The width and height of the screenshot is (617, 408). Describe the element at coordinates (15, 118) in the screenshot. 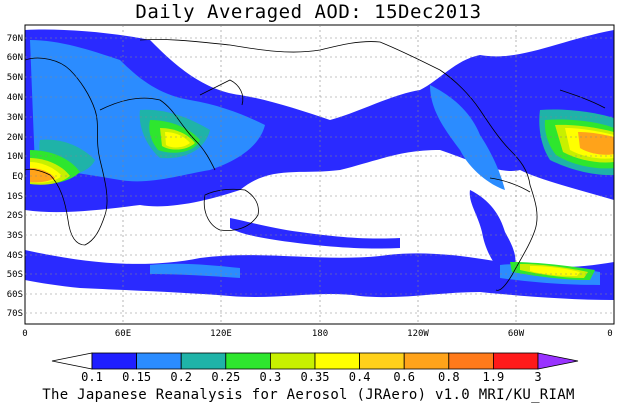

I see `lat-label: 30N` at that location.